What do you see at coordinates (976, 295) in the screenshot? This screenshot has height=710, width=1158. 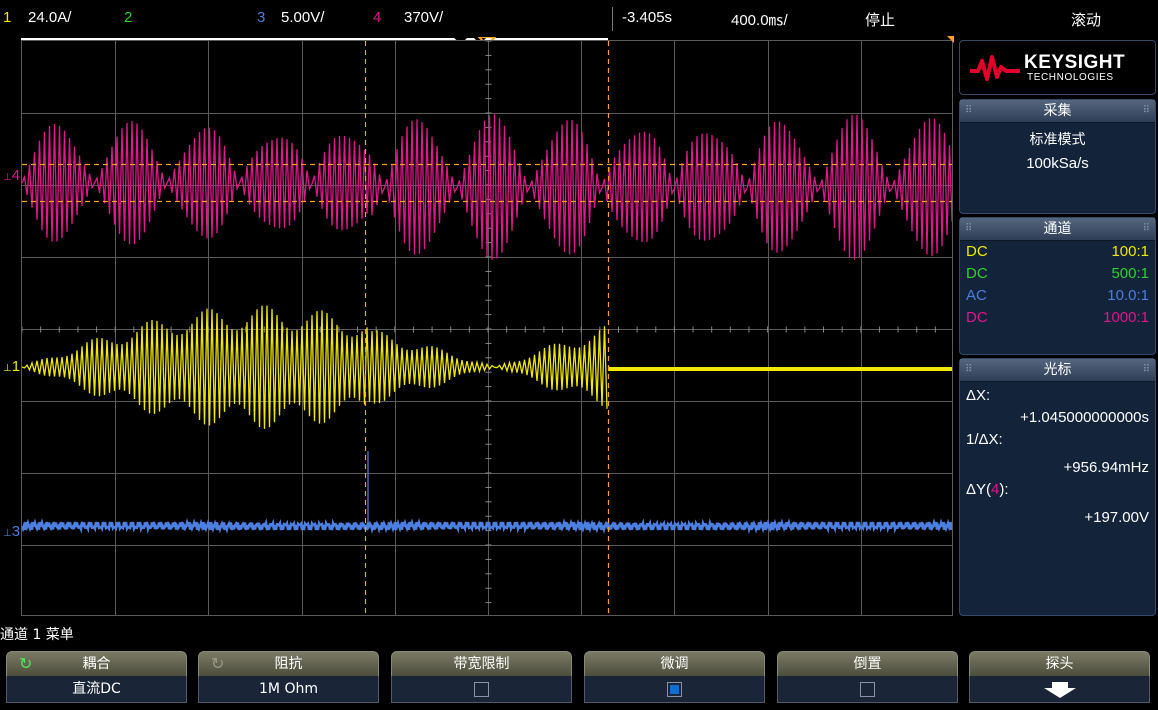 I see `ch3-coupling: AC` at bounding box center [976, 295].